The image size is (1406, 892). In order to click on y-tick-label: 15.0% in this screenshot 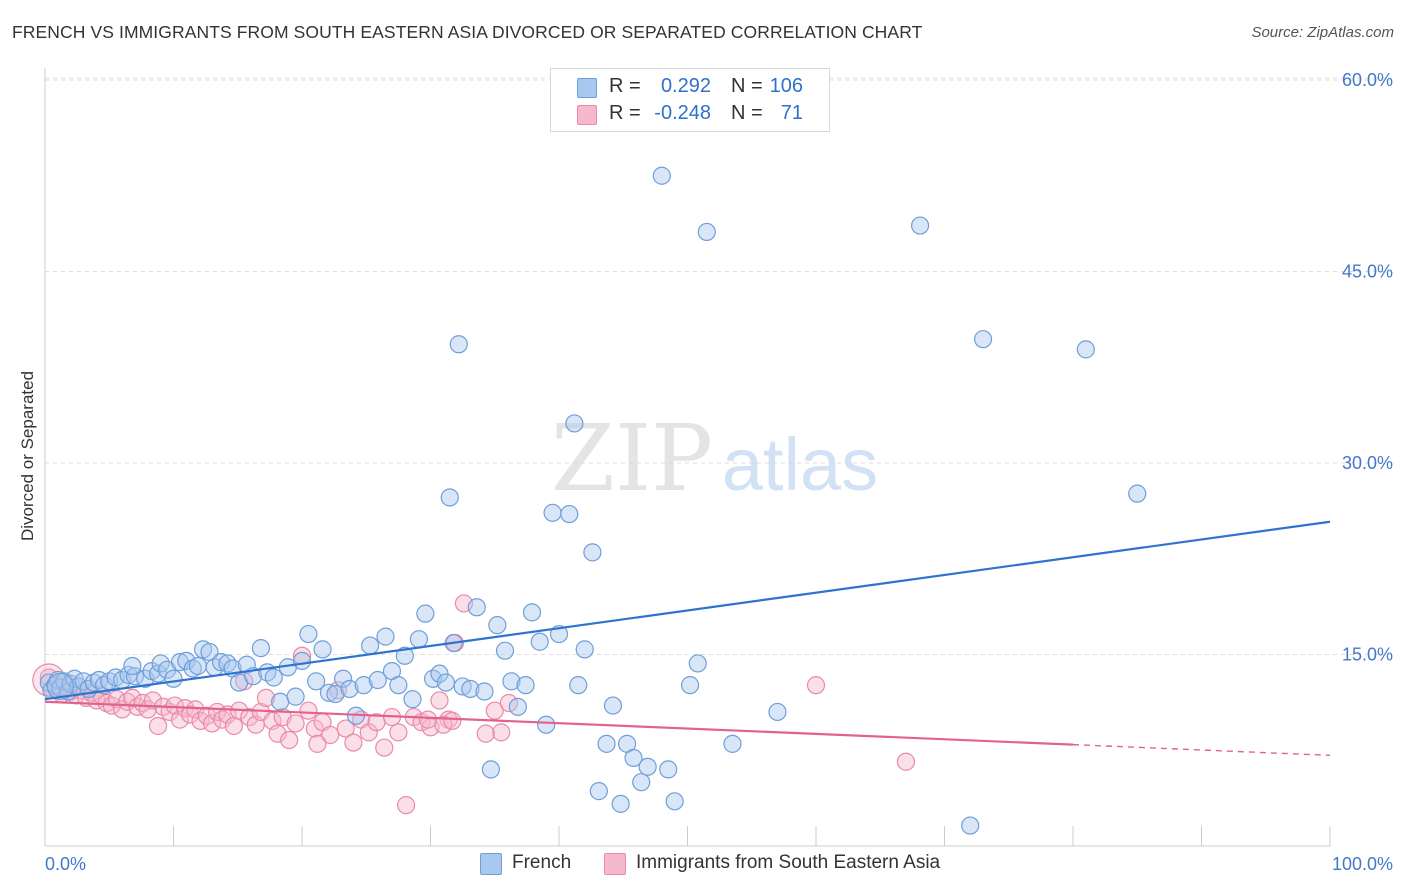, I will do `click(1367, 655)`.